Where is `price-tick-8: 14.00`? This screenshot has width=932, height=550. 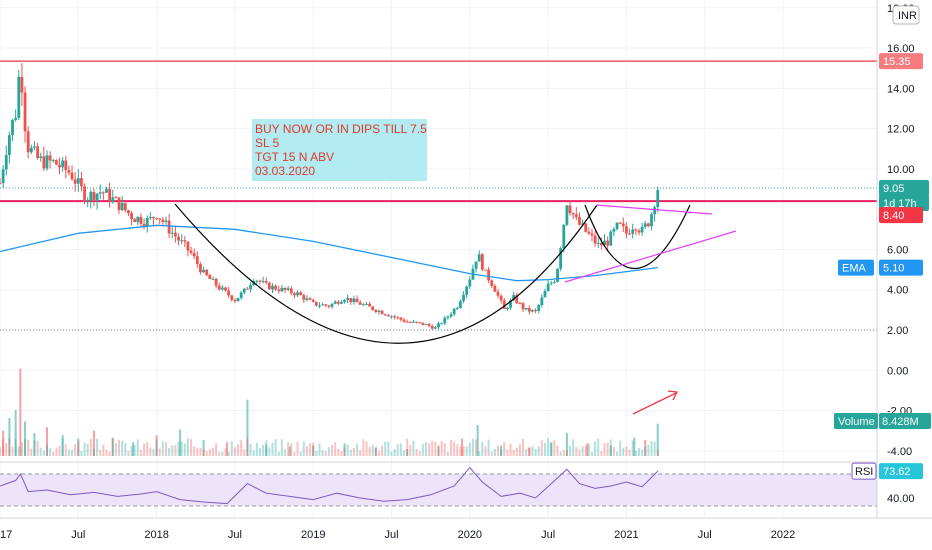
price-tick-8: 14.00 is located at coordinates (901, 89).